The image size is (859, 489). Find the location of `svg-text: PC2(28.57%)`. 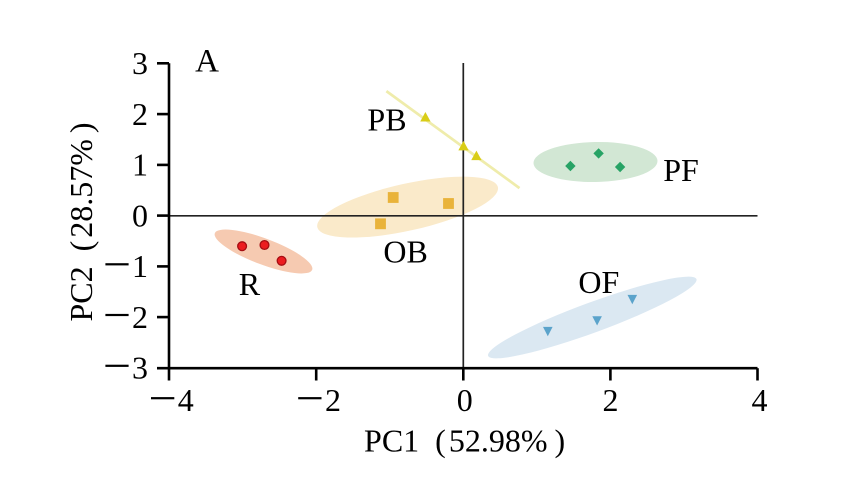

svg-text: PC2(28.57%) is located at coordinates (81, 221).